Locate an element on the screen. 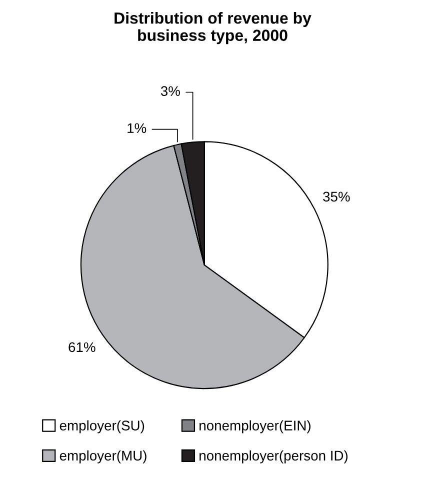 The width and height of the screenshot is (425, 482). chart-title: Distribution of revenue by business type, 2000 is located at coordinates (213, 28).